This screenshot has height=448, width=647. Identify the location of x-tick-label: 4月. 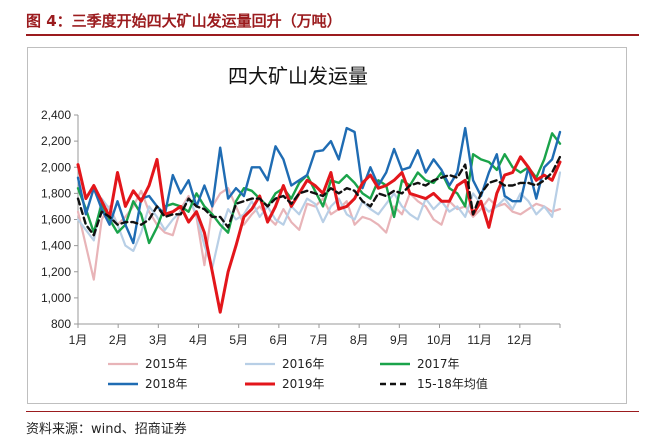
(198, 340).